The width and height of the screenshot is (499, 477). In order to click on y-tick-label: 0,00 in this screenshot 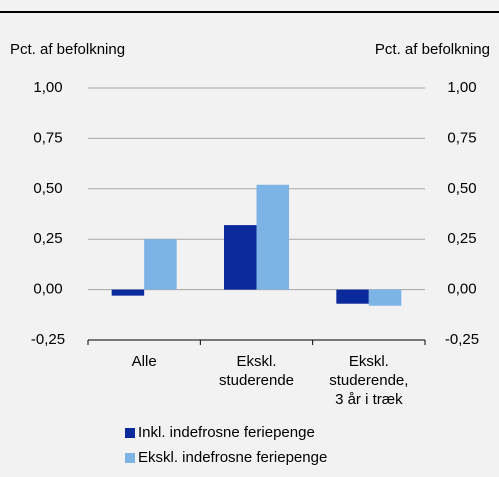, I will do `click(47, 289)`.